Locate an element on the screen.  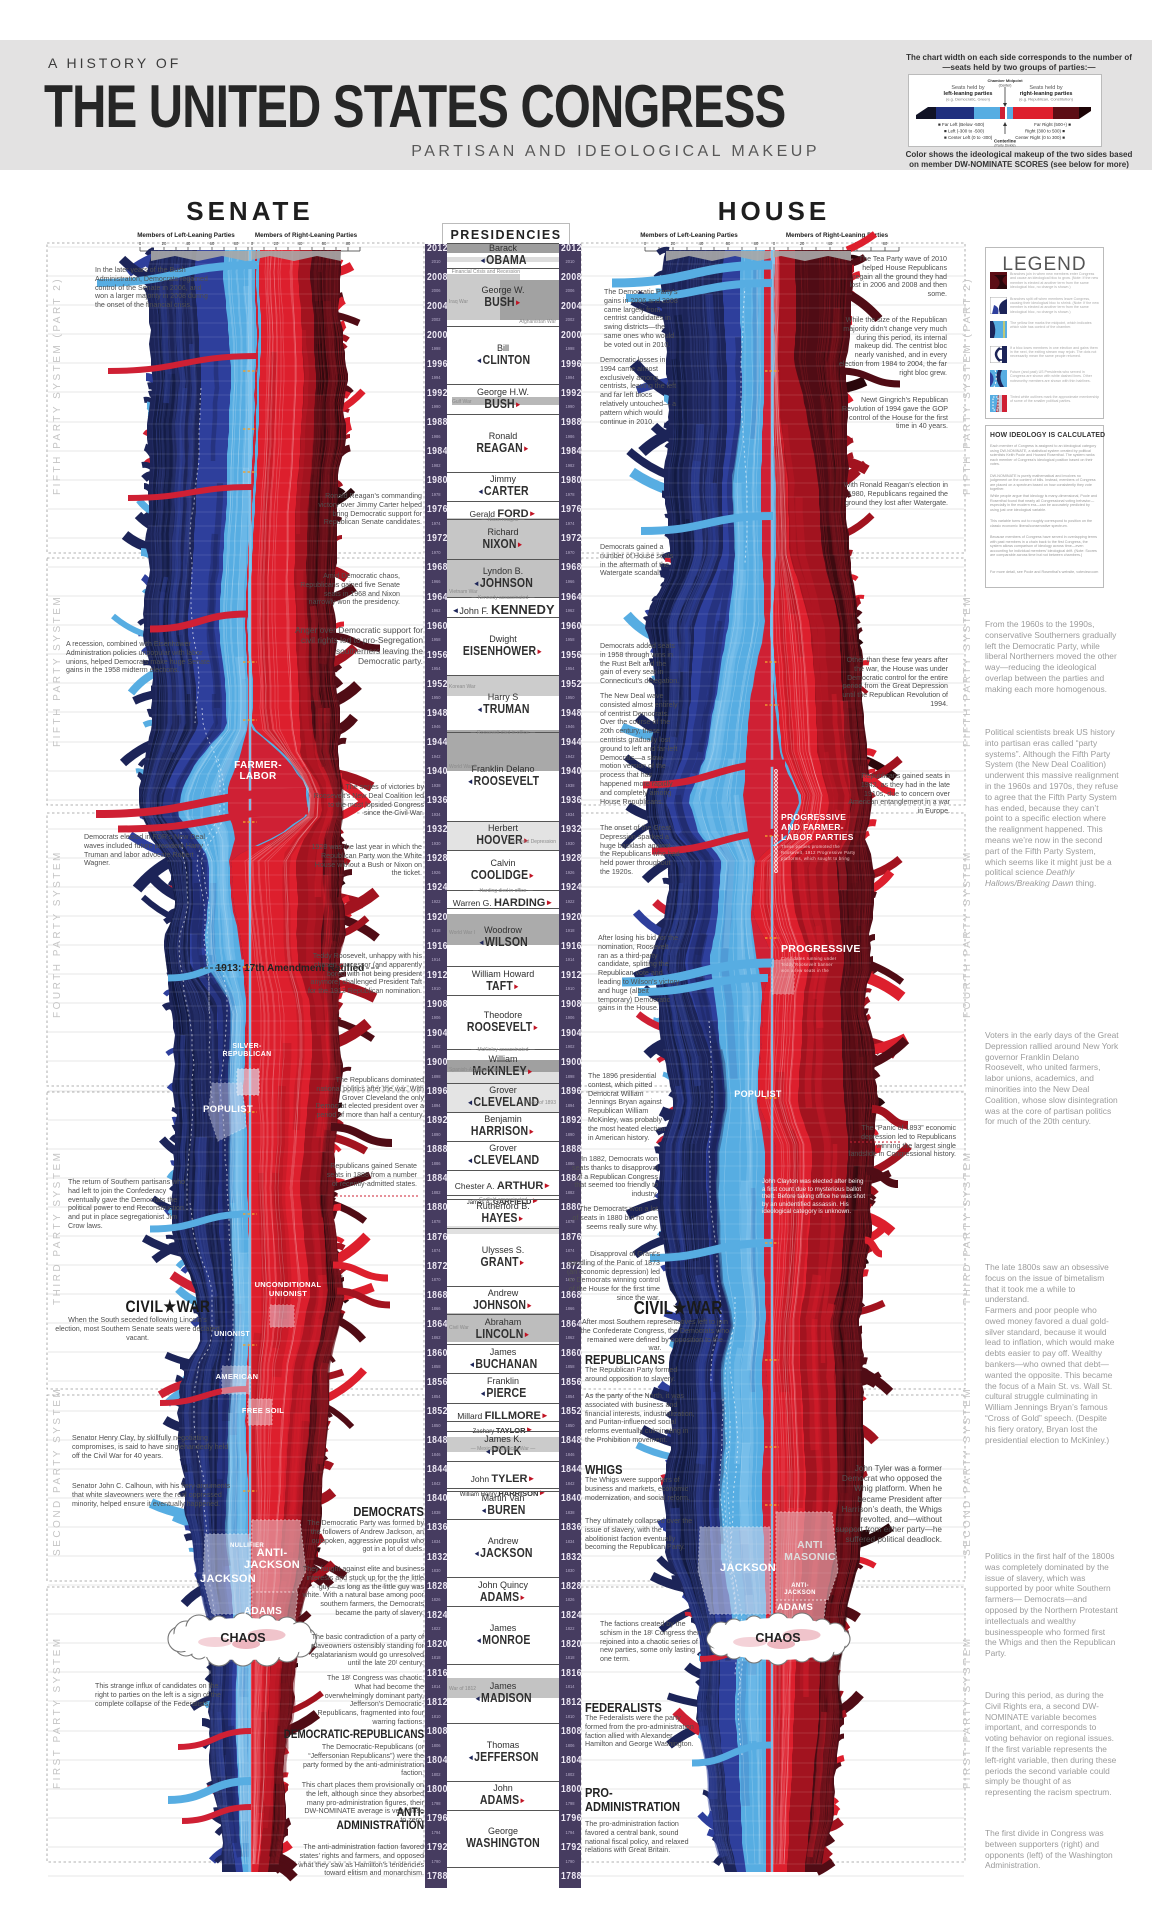
svg-text:platforms, which sought to bri: platforms, which sought to bring is located at coordinates (815, 858).